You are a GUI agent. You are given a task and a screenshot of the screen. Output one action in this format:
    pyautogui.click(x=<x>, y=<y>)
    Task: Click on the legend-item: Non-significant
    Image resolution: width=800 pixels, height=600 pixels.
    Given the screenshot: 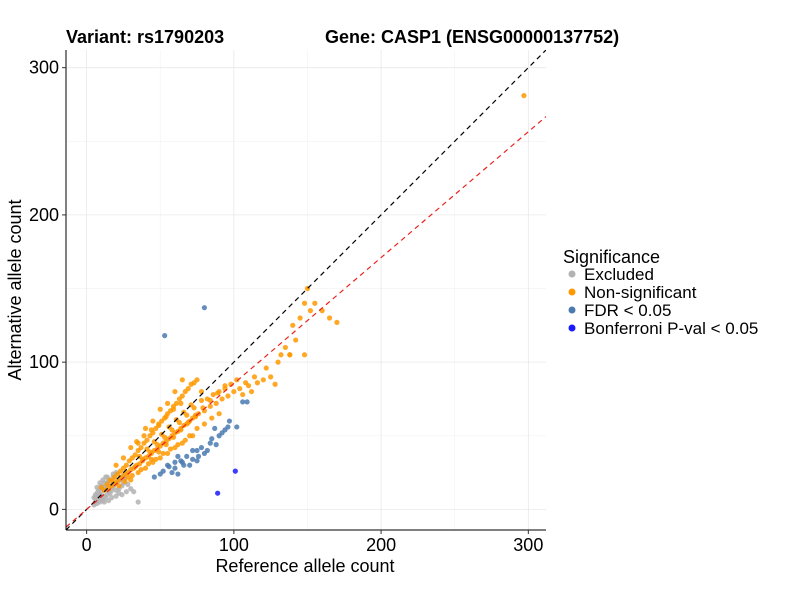 What is the action you would take?
    pyautogui.click(x=632, y=292)
    